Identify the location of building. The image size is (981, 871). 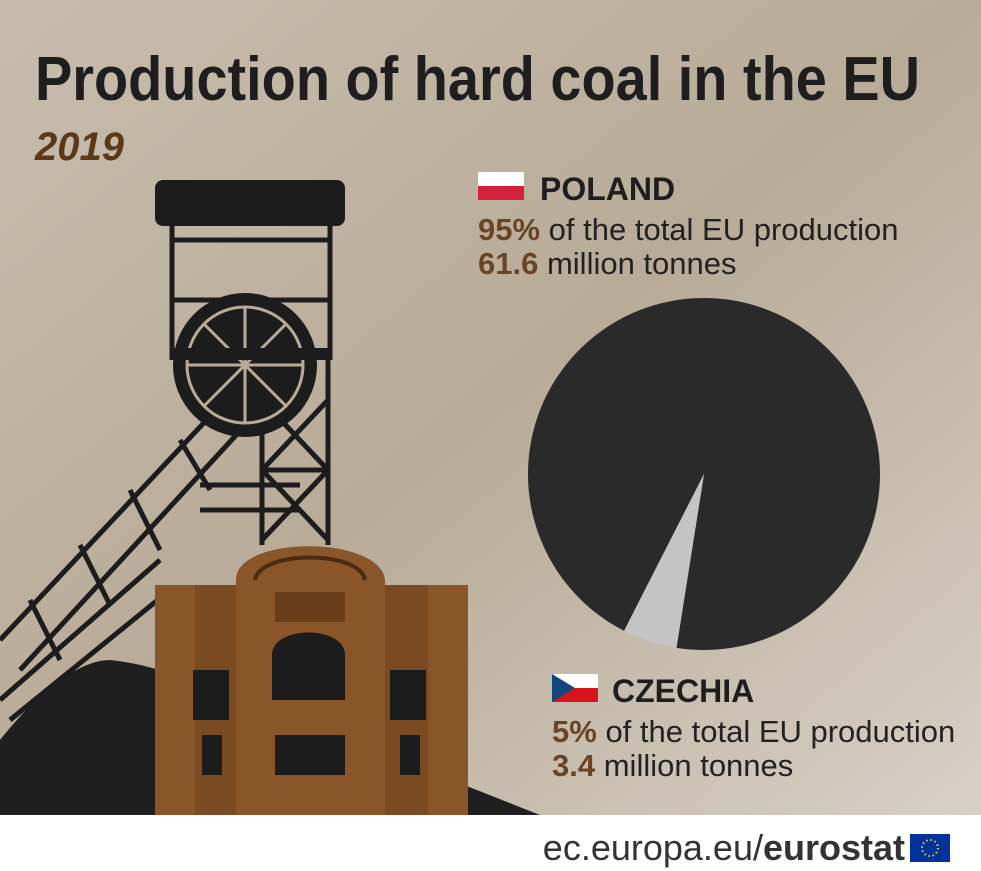
(311, 680).